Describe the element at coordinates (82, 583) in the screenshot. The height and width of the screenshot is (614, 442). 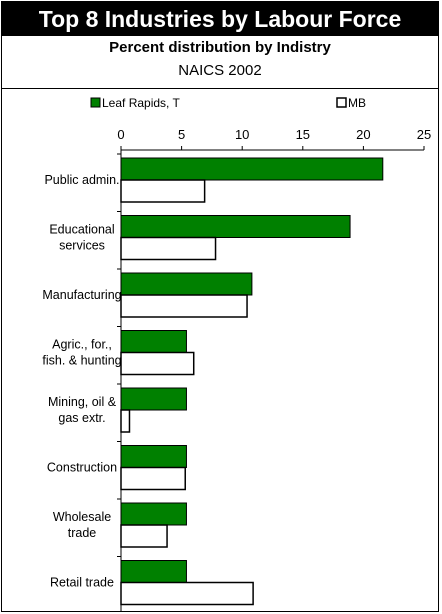
I see `category-label: Retail trade` at that location.